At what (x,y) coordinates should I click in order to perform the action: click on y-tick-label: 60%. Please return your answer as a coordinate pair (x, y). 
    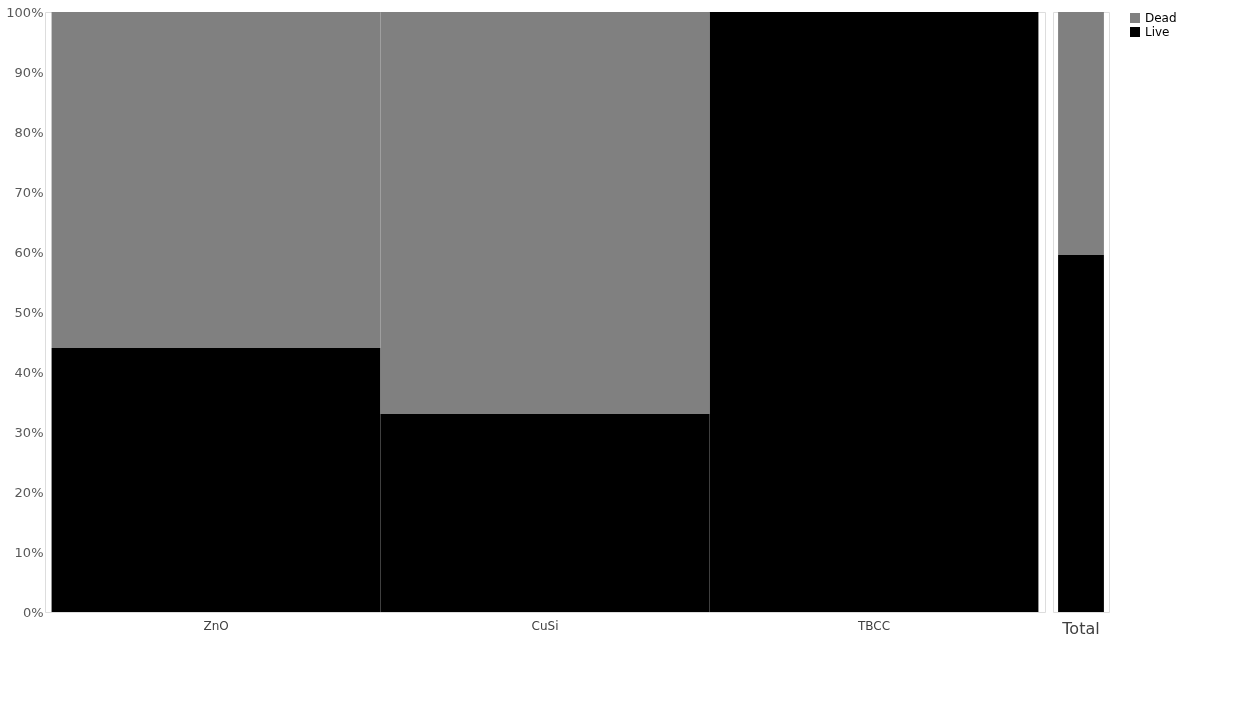
    Looking at the image, I should click on (29, 252).